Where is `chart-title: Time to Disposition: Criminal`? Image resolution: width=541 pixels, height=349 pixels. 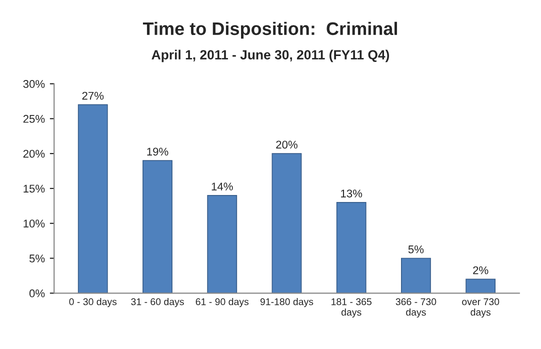 chart-title: Time to Disposition: Criminal is located at coordinates (269, 30).